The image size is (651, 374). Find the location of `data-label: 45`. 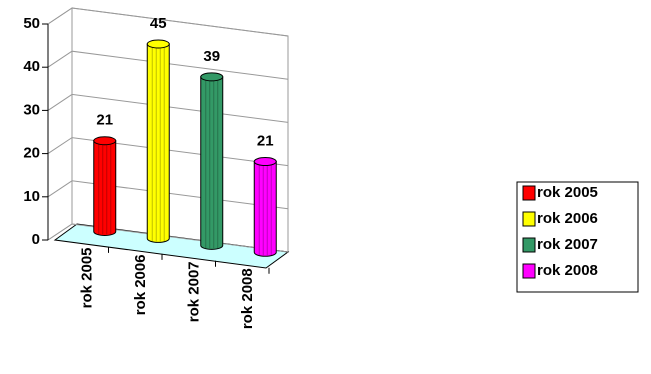

data-label: 45 is located at coordinates (158, 23).